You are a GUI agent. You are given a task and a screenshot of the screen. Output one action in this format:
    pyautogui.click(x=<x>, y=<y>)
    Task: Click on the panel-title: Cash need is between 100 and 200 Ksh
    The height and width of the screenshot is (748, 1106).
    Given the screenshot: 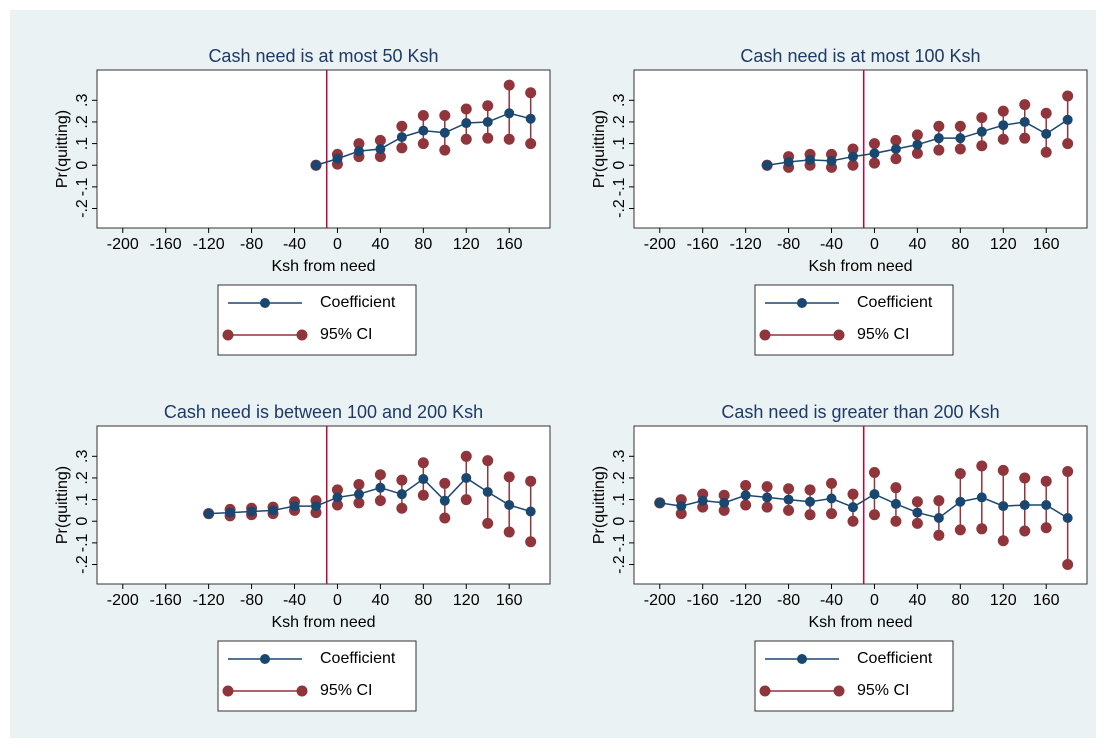 What is the action you would take?
    pyautogui.click(x=323, y=412)
    